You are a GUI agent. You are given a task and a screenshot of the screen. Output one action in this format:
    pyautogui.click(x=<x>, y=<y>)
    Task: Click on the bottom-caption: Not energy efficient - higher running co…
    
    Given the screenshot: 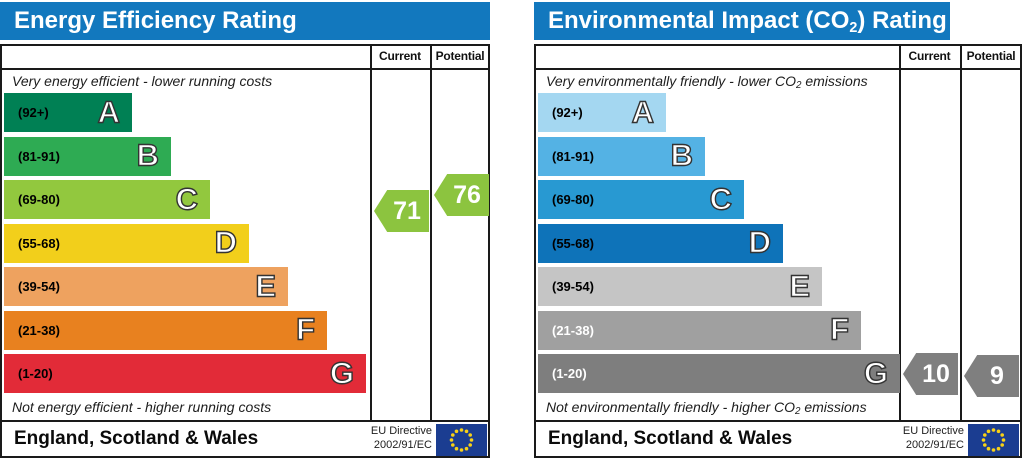 What is the action you would take?
    pyautogui.click(x=142, y=407)
    